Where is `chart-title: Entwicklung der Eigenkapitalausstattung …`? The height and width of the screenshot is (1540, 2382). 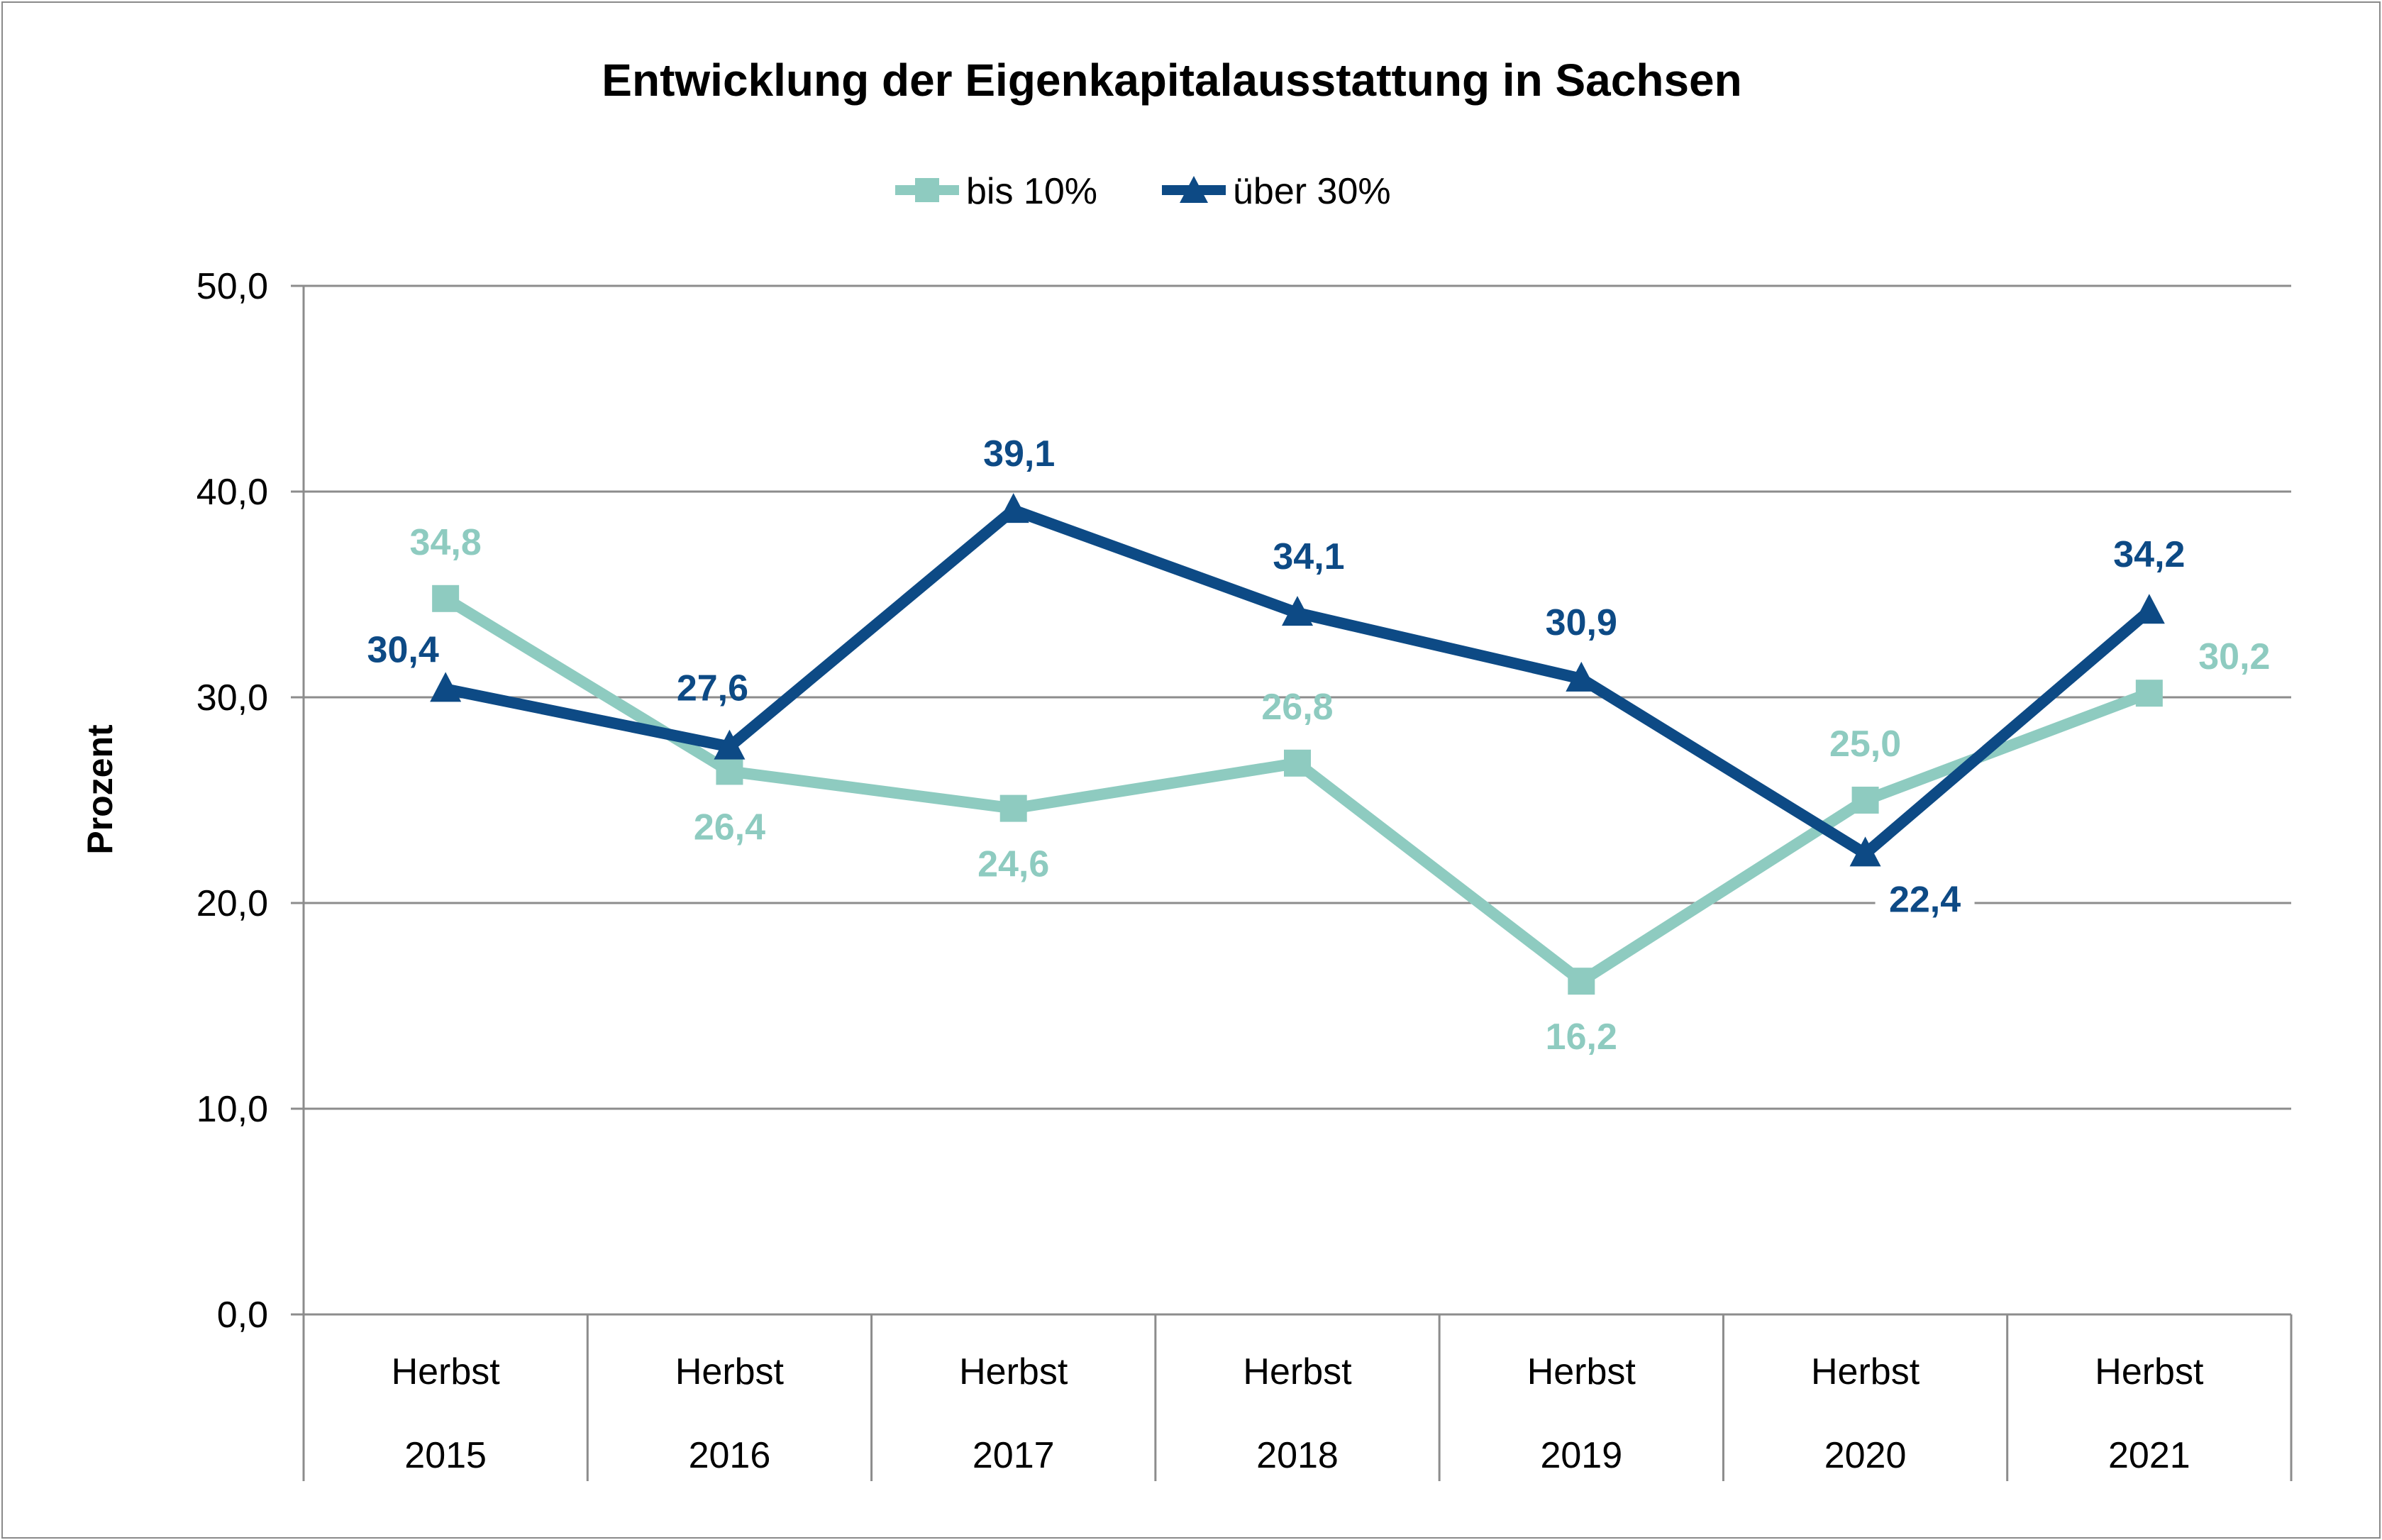
chart-title: Entwicklung der Eigenkapitalausstattung … is located at coordinates (1171, 80).